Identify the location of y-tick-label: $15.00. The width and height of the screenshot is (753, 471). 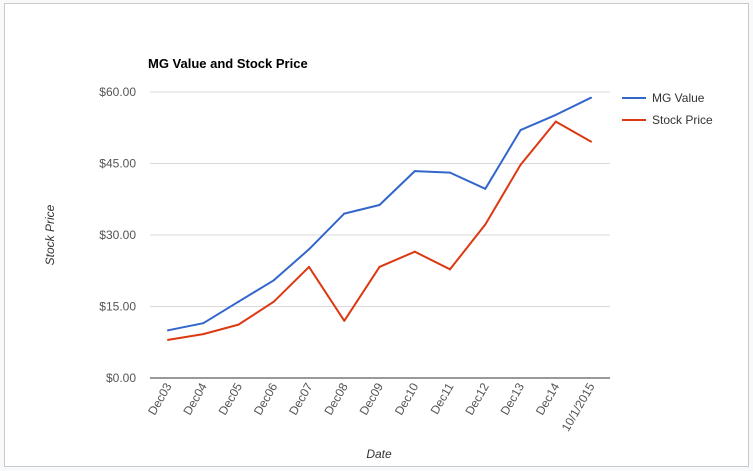
(117, 307).